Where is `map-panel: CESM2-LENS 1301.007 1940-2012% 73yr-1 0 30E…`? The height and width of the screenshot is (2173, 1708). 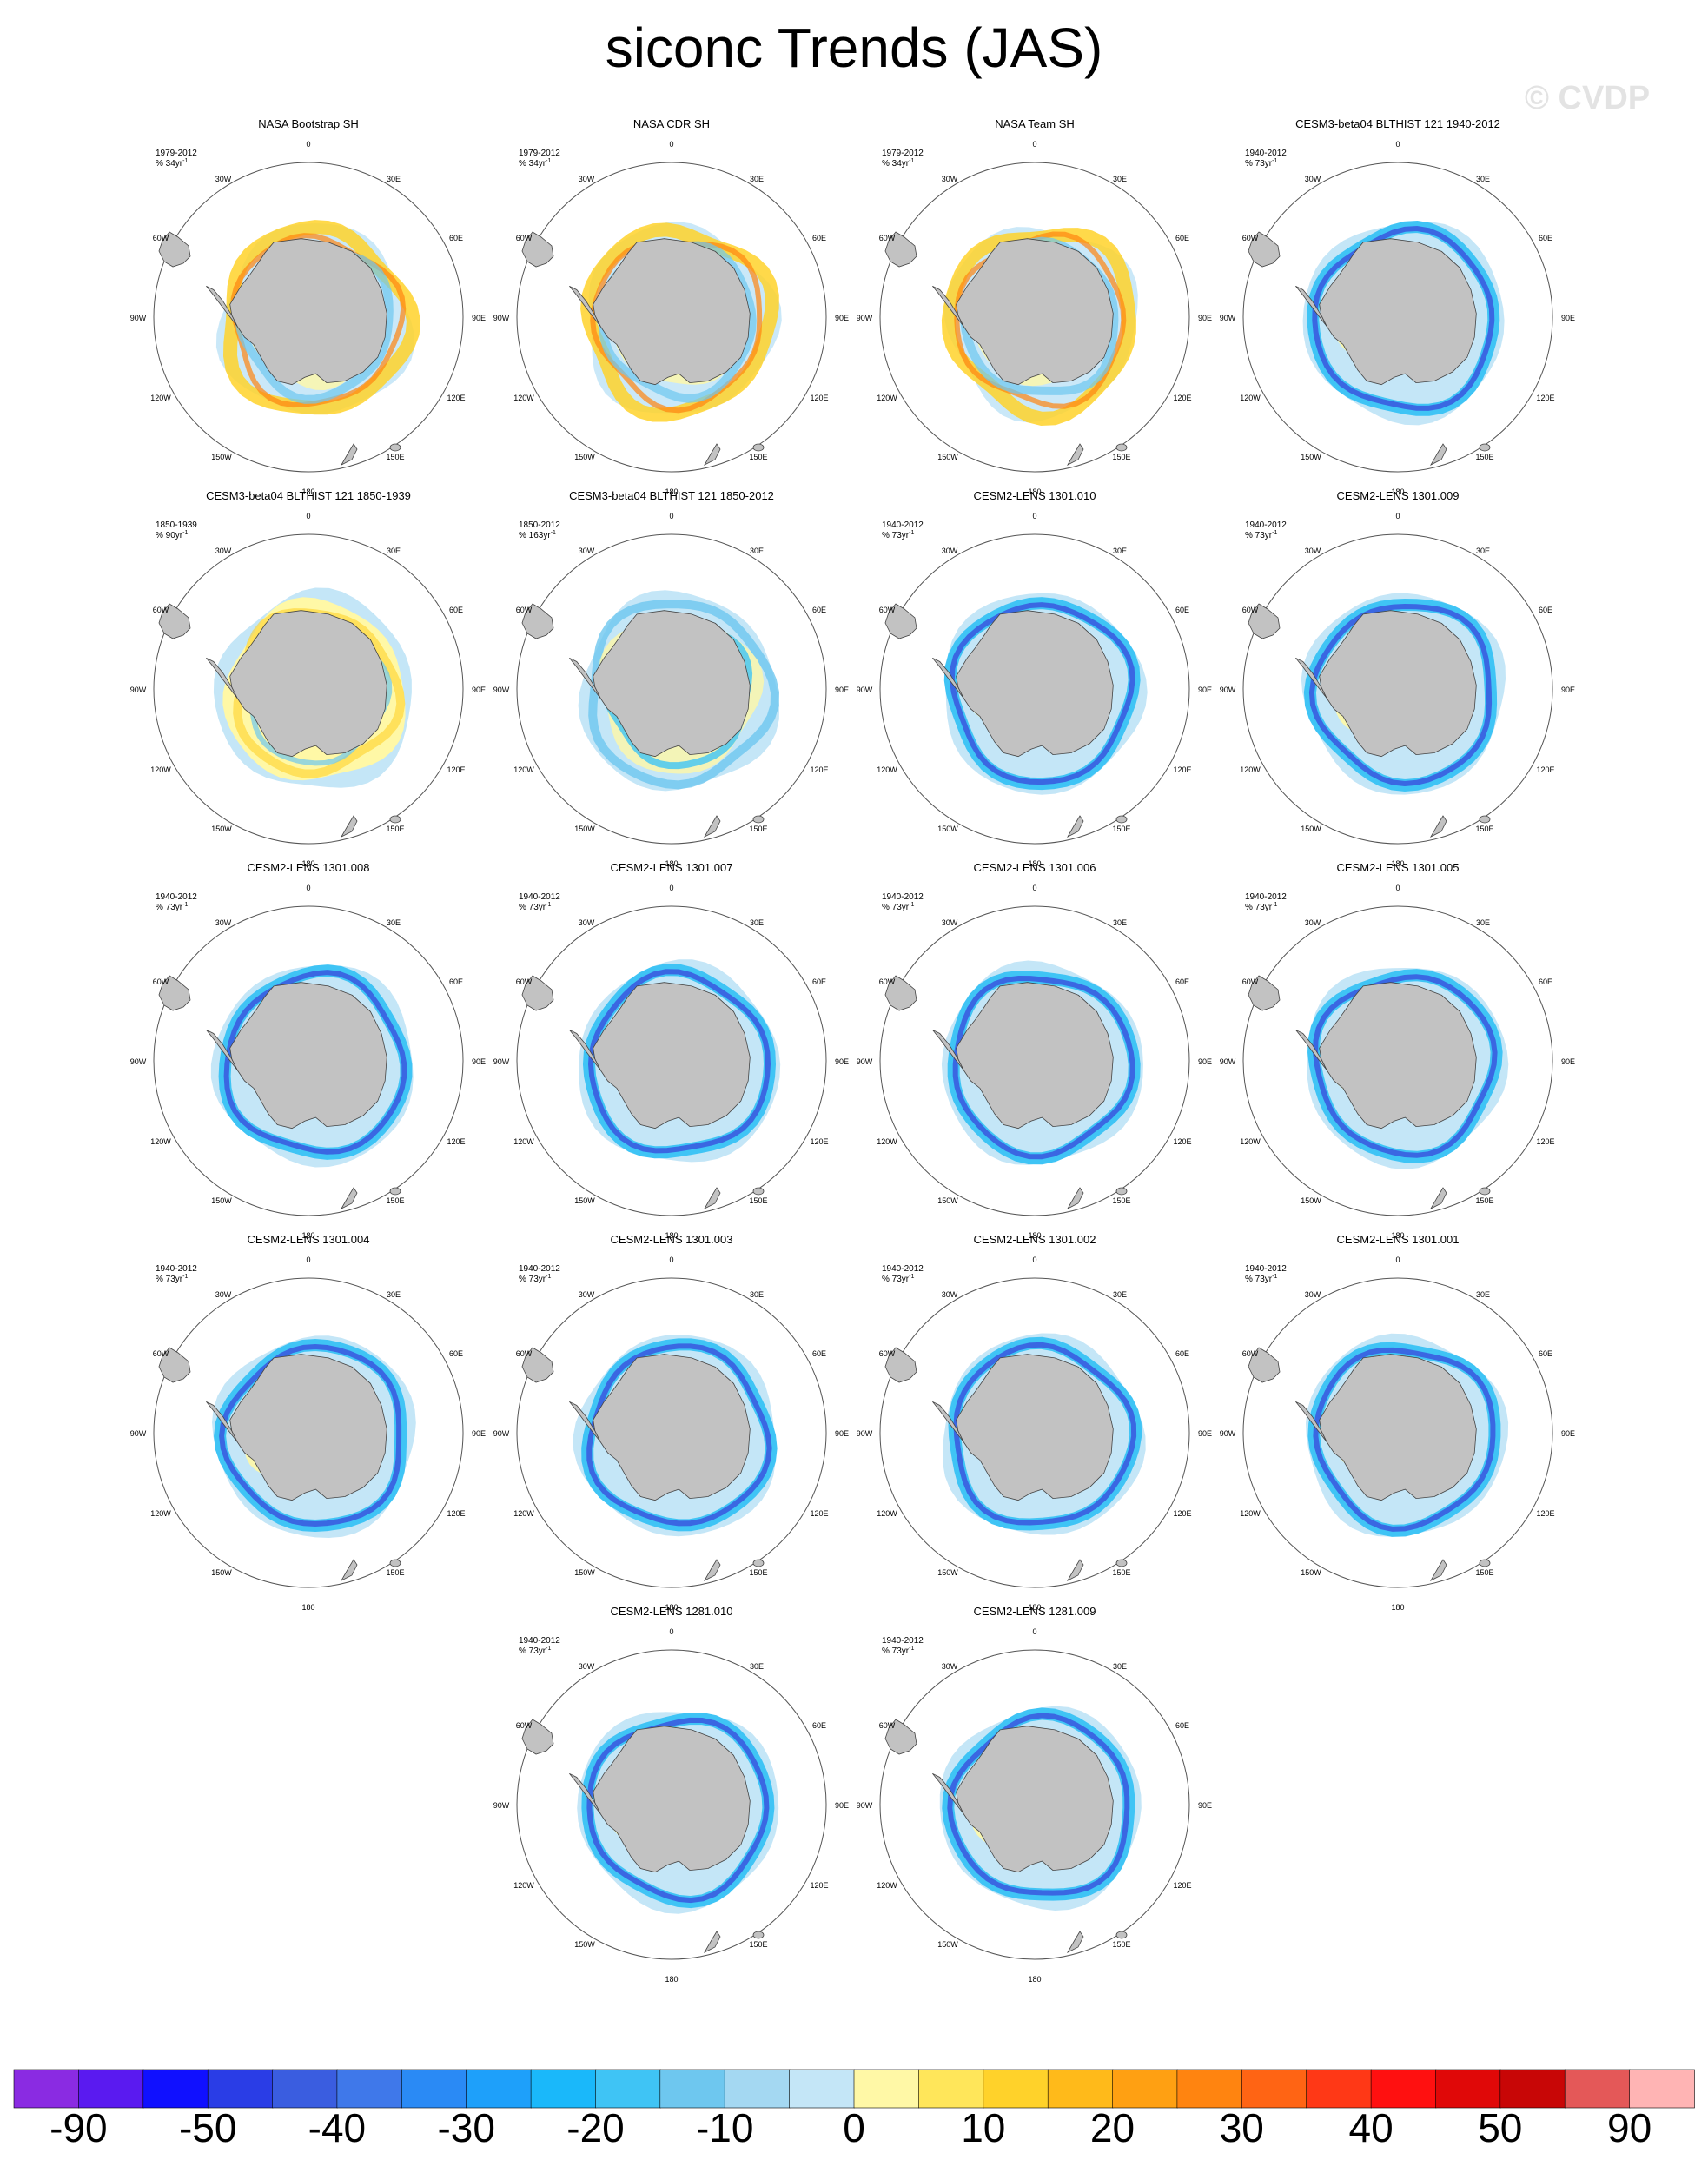
map-panel: CESM2-LENS 1301.007 1940-2012% 73yr-1 0 30E… is located at coordinates (671, 1050).